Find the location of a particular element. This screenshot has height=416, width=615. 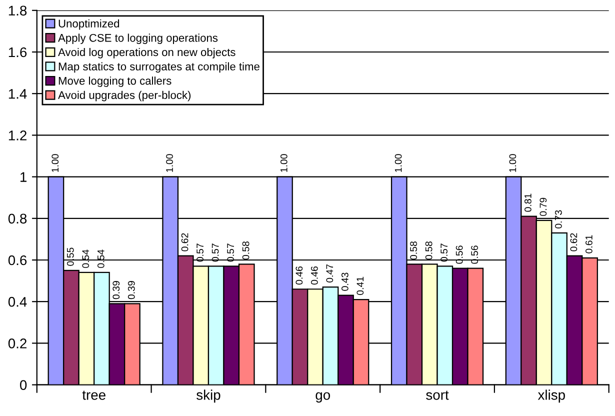

y-tick-label: 1.8 is located at coordinates (17, 11).